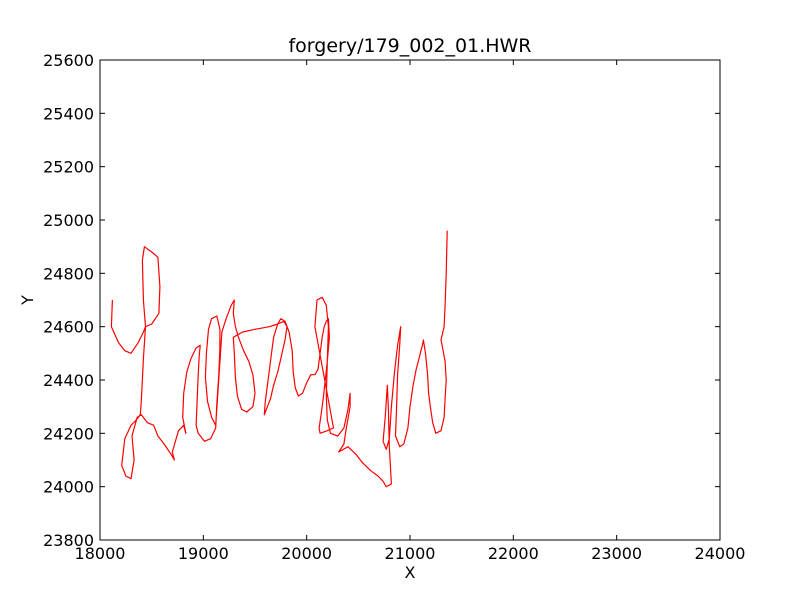 The width and height of the screenshot is (800, 600). What do you see at coordinates (68, 113) in the screenshot?
I see `y-tick-label: 25400` at bounding box center [68, 113].